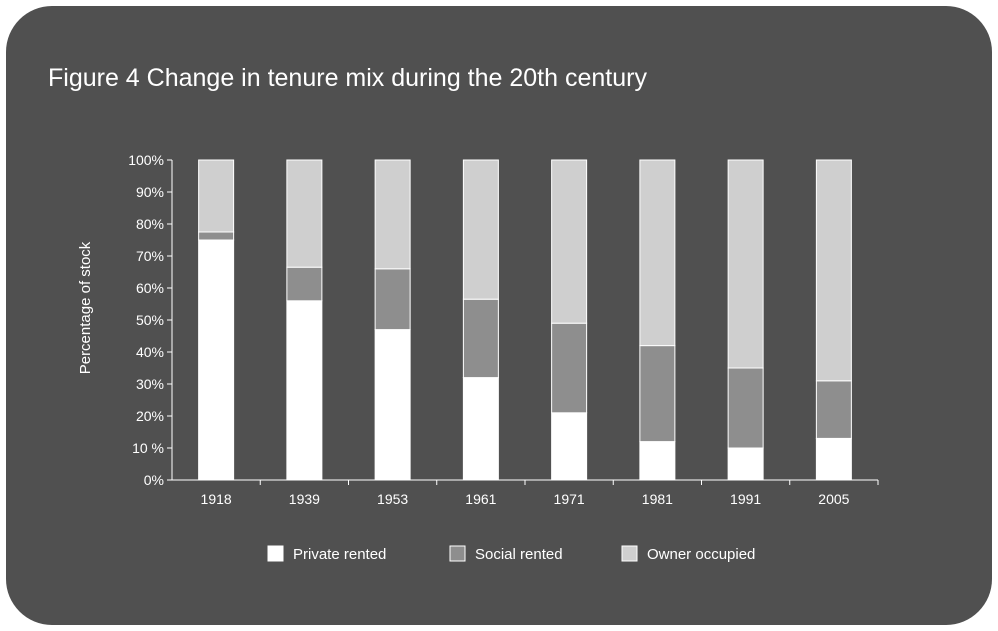 The width and height of the screenshot is (998, 631). What do you see at coordinates (339, 554) in the screenshot?
I see `legend-label: Private rented` at bounding box center [339, 554].